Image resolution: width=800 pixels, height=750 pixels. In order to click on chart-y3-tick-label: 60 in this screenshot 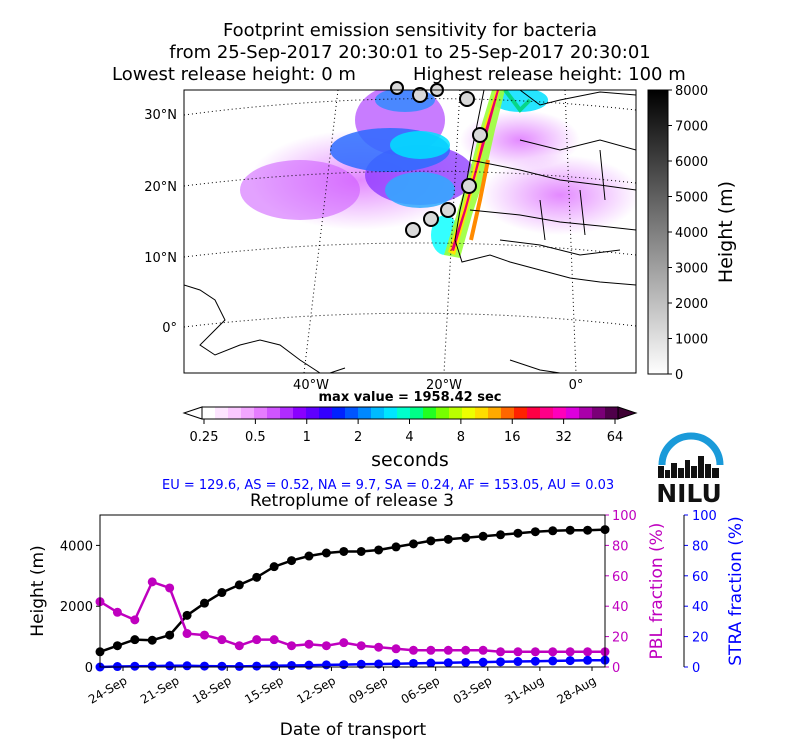, I will do `click(700, 577)`.